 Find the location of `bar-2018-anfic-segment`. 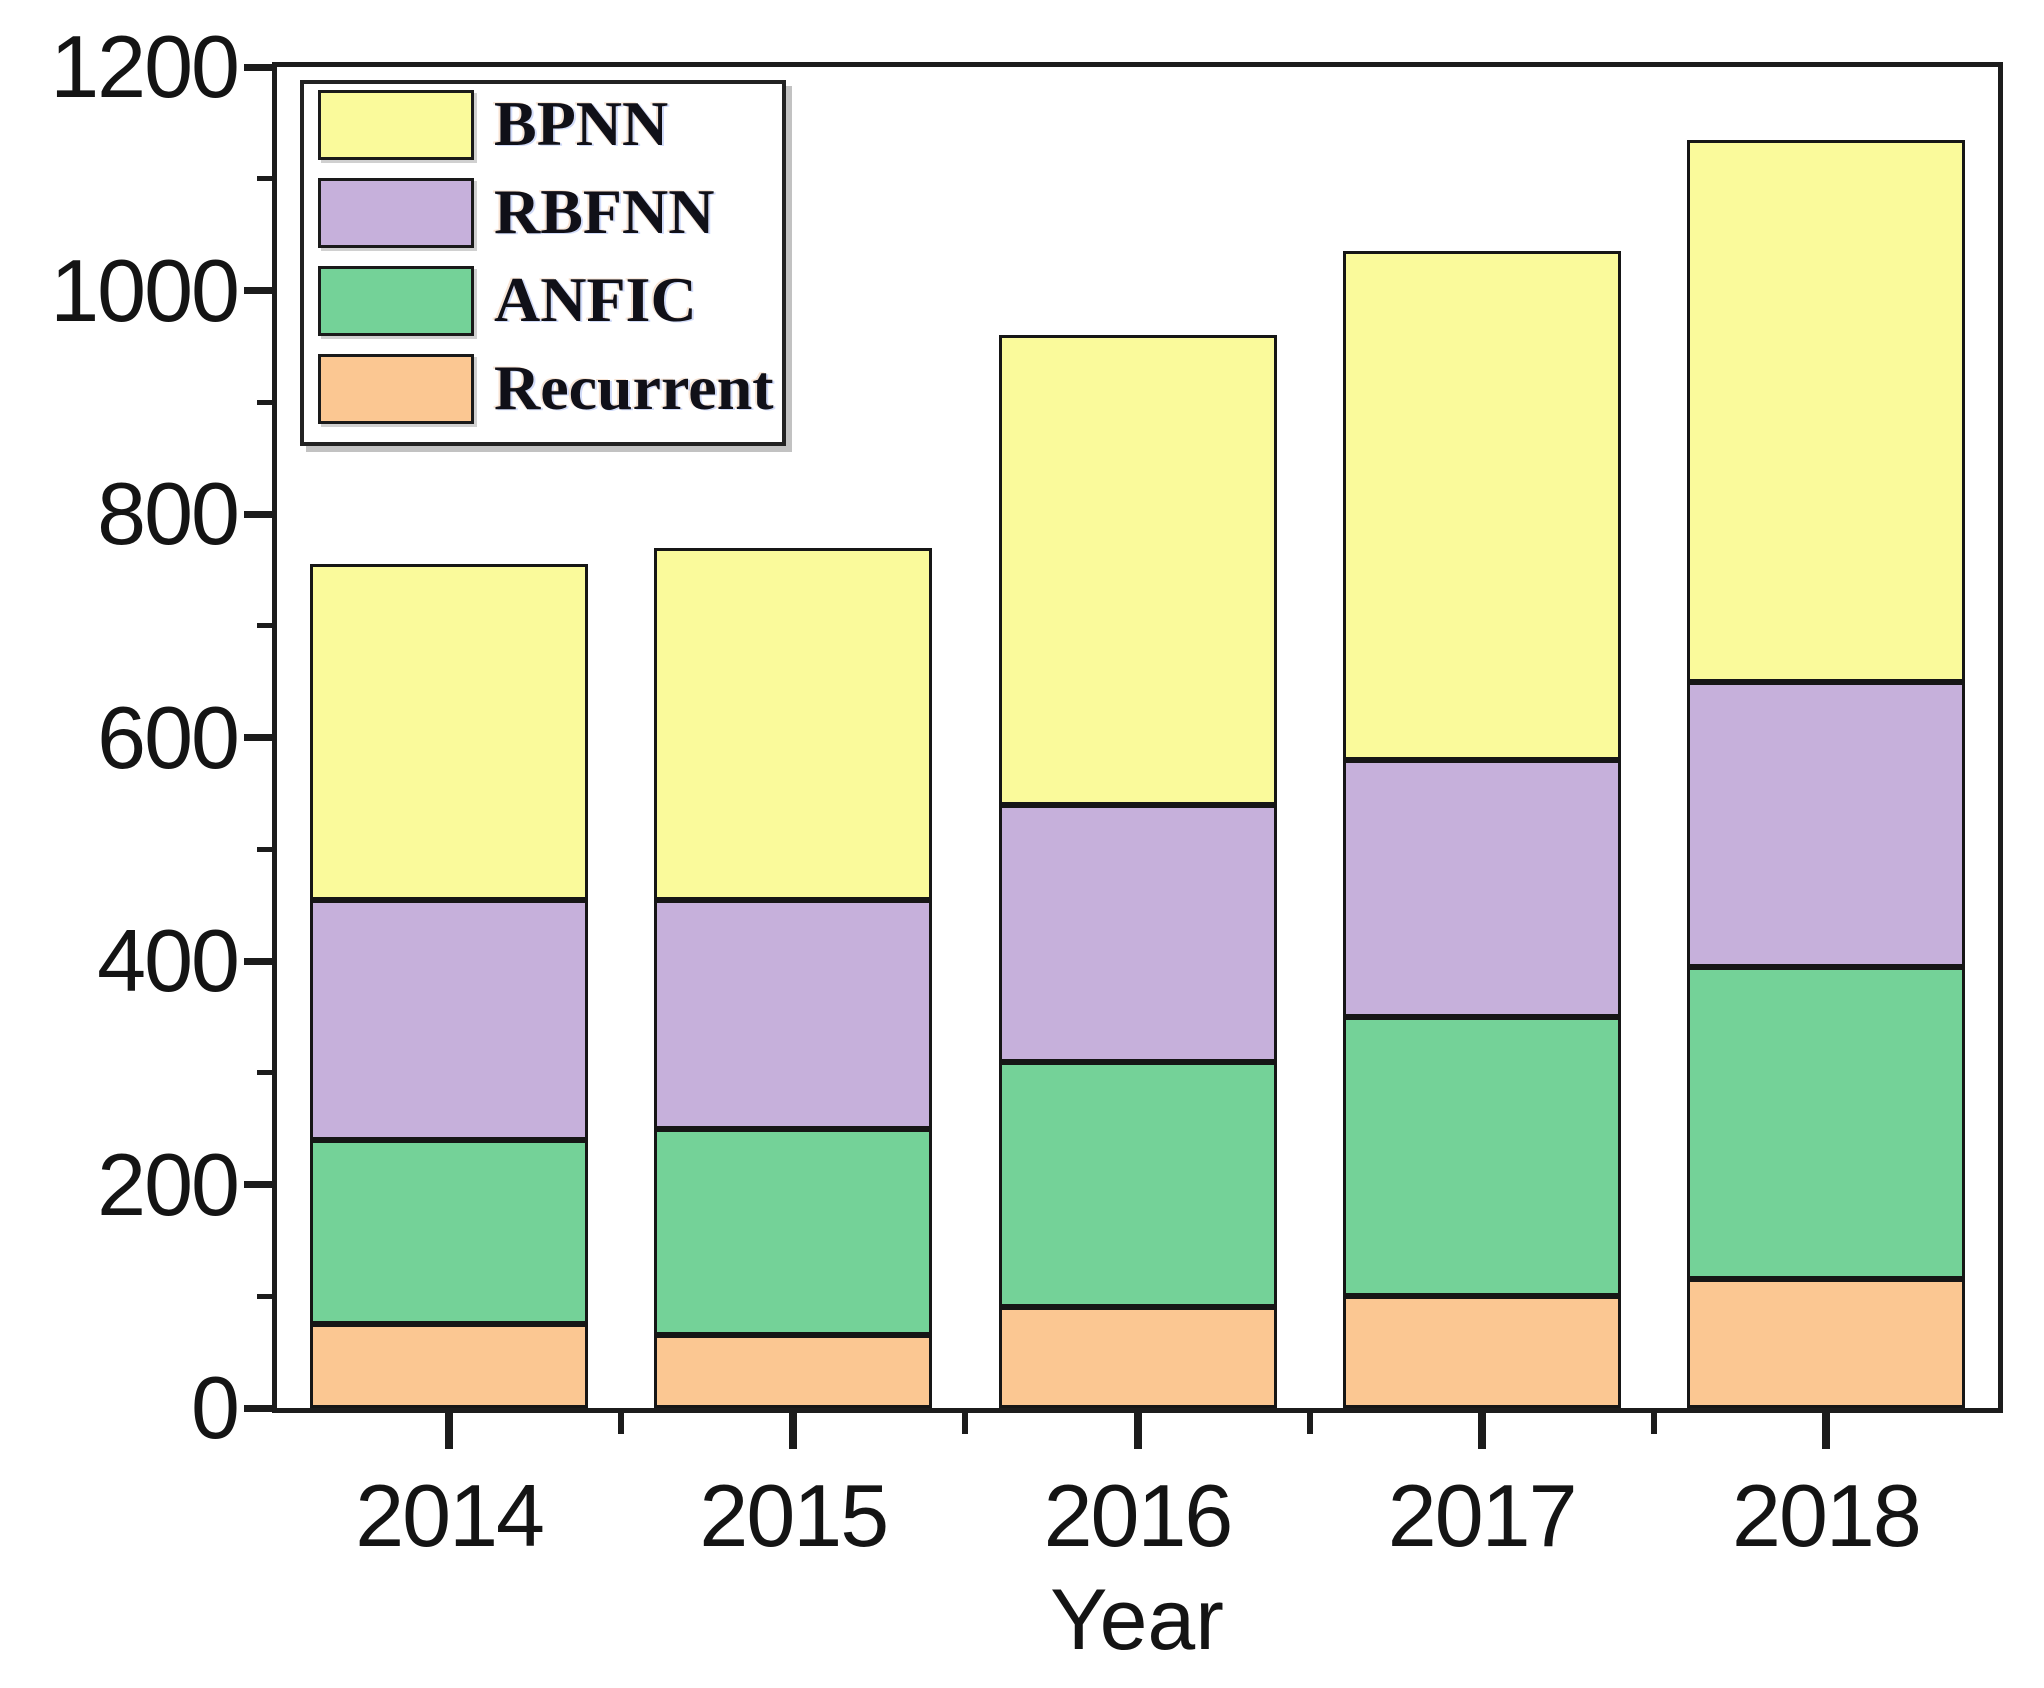

bar-2018-anfic-segment is located at coordinates (1825, 1123).